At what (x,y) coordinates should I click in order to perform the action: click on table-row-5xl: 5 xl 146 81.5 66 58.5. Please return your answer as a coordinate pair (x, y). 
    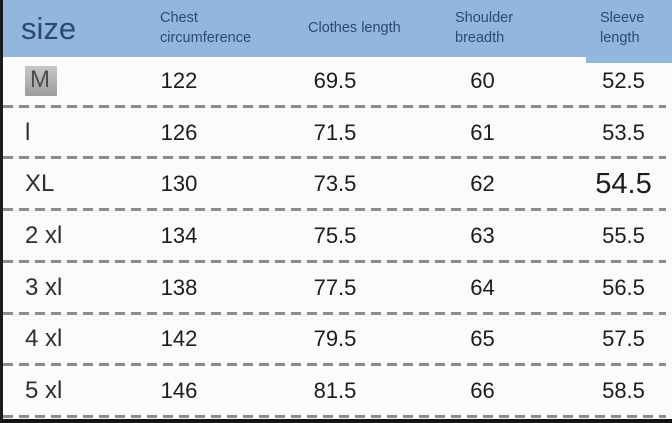
    Looking at the image, I should click on (337, 393).